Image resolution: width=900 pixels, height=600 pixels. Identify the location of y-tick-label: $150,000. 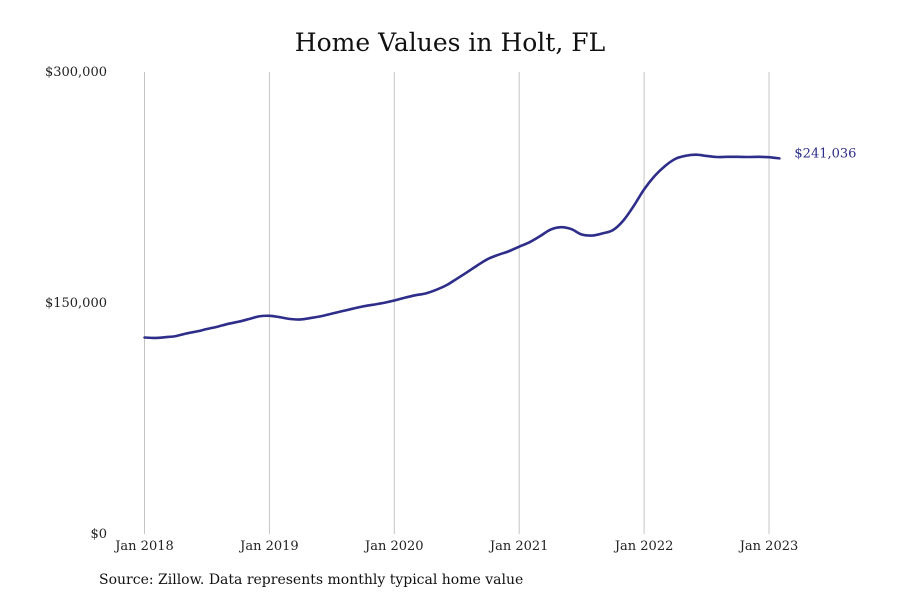
(76, 303).